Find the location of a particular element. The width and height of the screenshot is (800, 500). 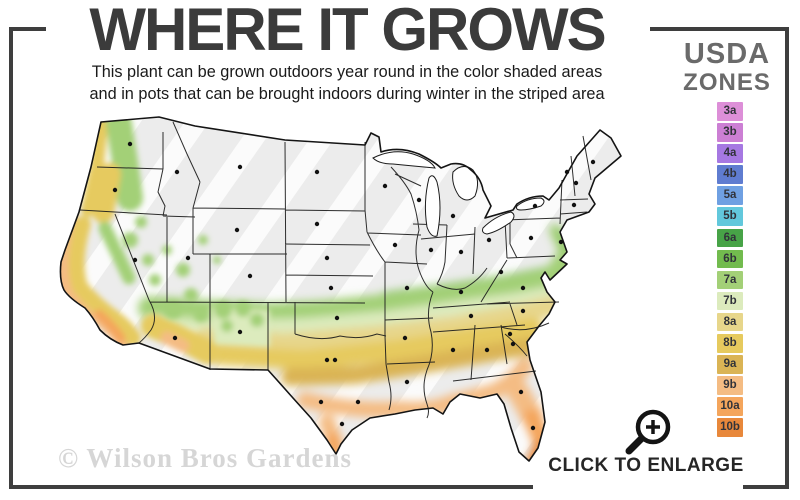

west-coast-bands is located at coordinates (139, 240).